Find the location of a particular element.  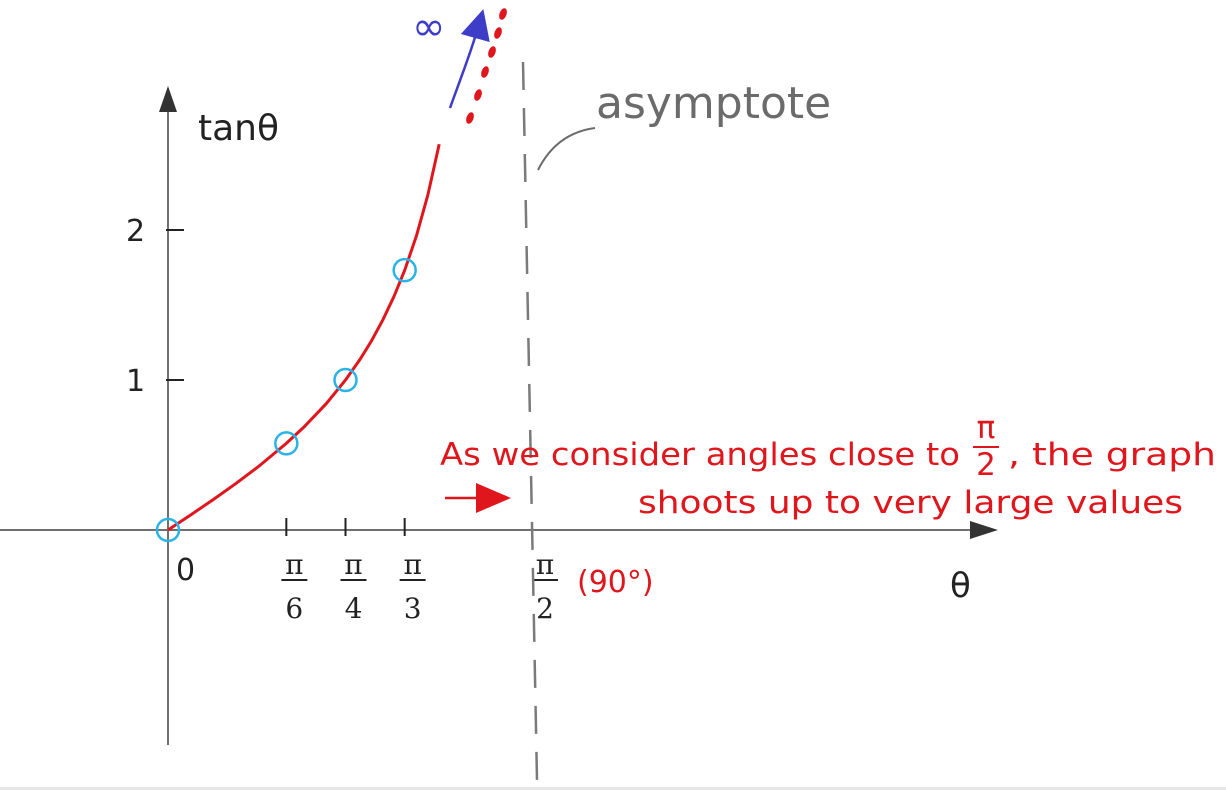

annotation-frac-num: π is located at coordinates (986, 428).